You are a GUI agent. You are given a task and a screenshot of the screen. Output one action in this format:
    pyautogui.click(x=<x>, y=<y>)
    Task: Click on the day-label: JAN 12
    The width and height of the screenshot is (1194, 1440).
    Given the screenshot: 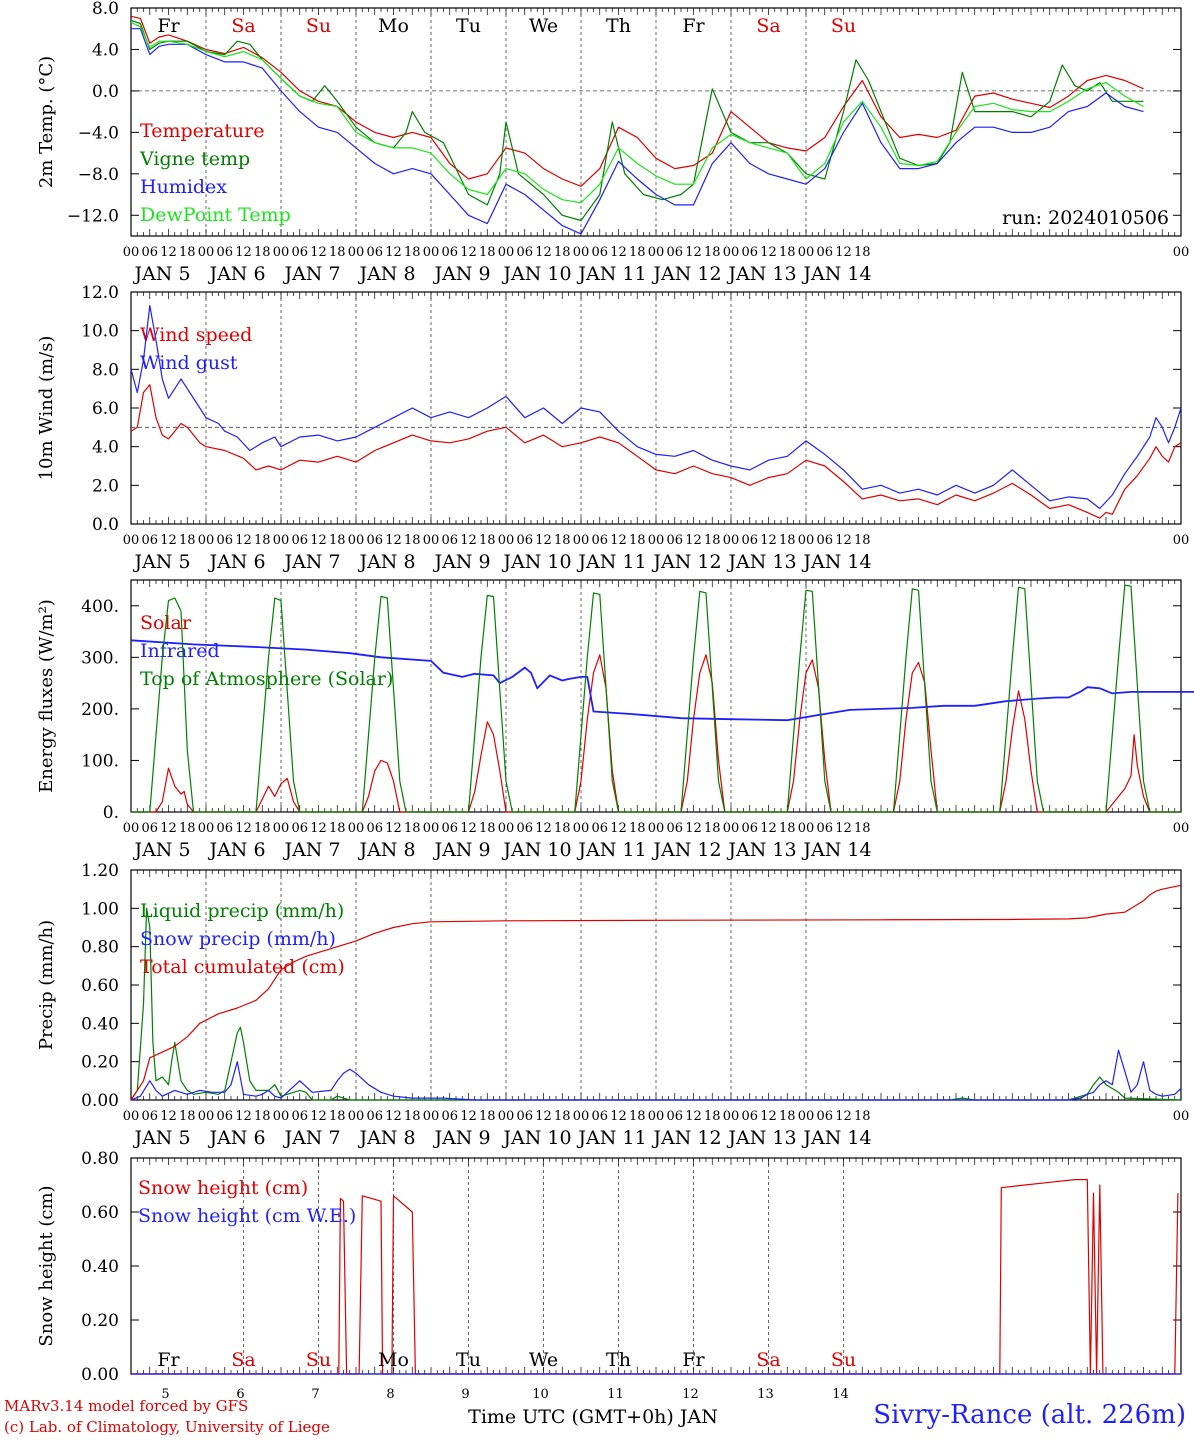 What is the action you would take?
    pyautogui.click(x=686, y=274)
    